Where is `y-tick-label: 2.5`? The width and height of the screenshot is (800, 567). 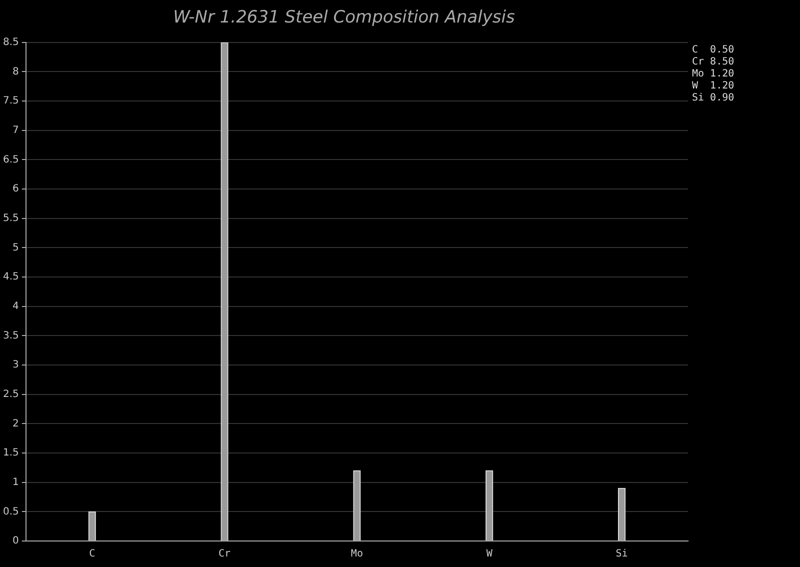 y-tick-label: 2.5 is located at coordinates (10, 394).